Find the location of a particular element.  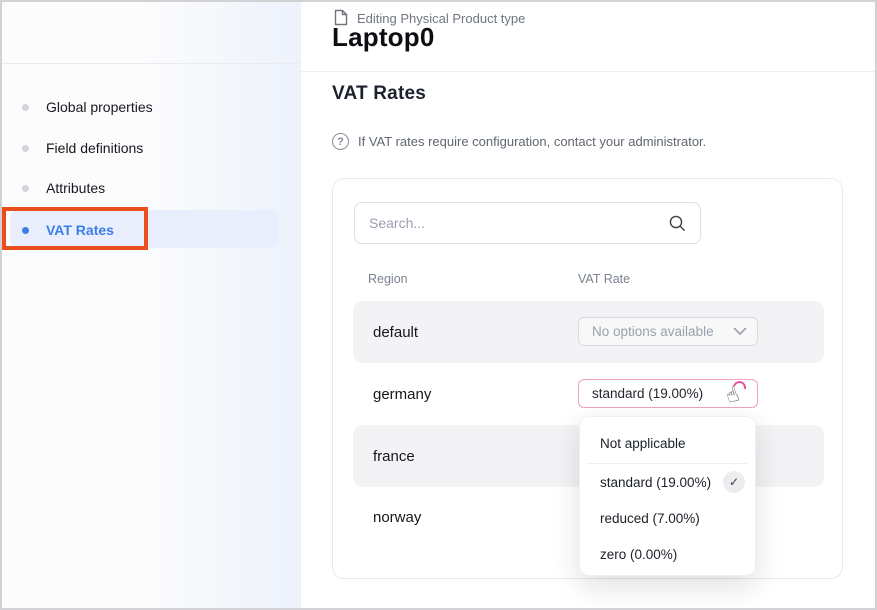

option-label: zero (0.00%) is located at coordinates (639, 554).